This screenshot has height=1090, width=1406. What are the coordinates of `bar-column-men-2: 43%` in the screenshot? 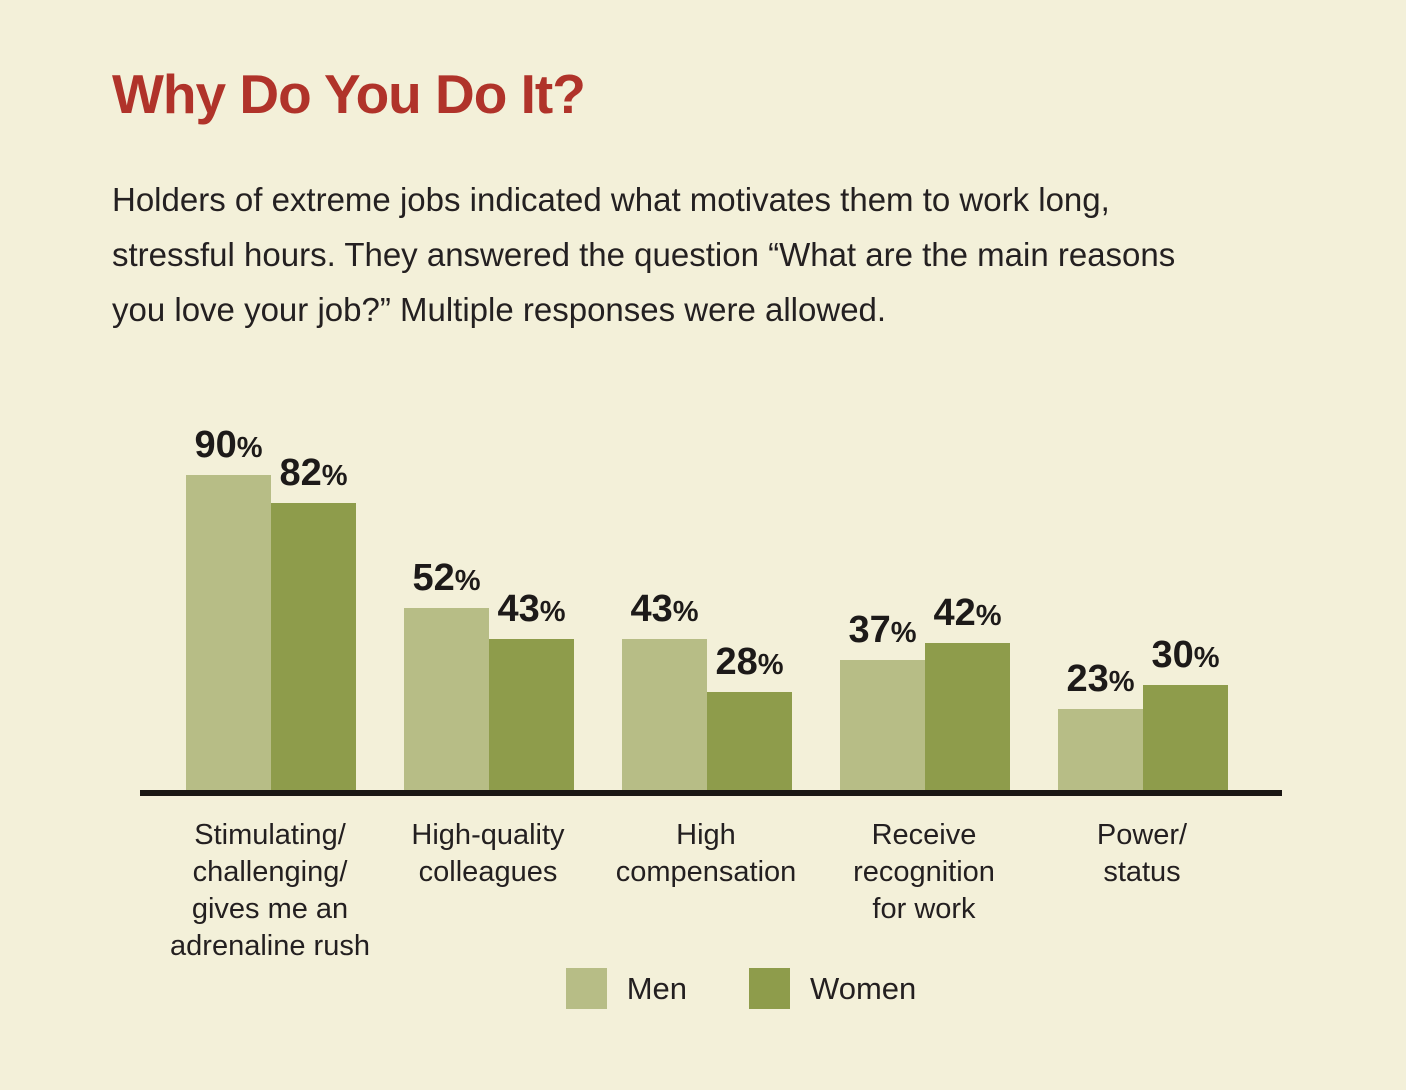 It's located at (664, 607).